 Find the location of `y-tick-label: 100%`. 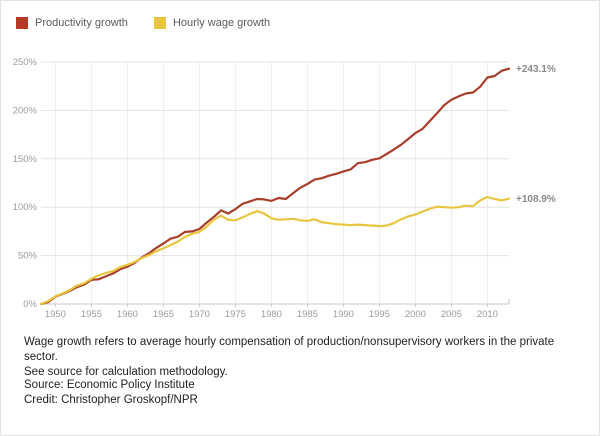

y-tick-label: 100% is located at coordinates (25, 207).